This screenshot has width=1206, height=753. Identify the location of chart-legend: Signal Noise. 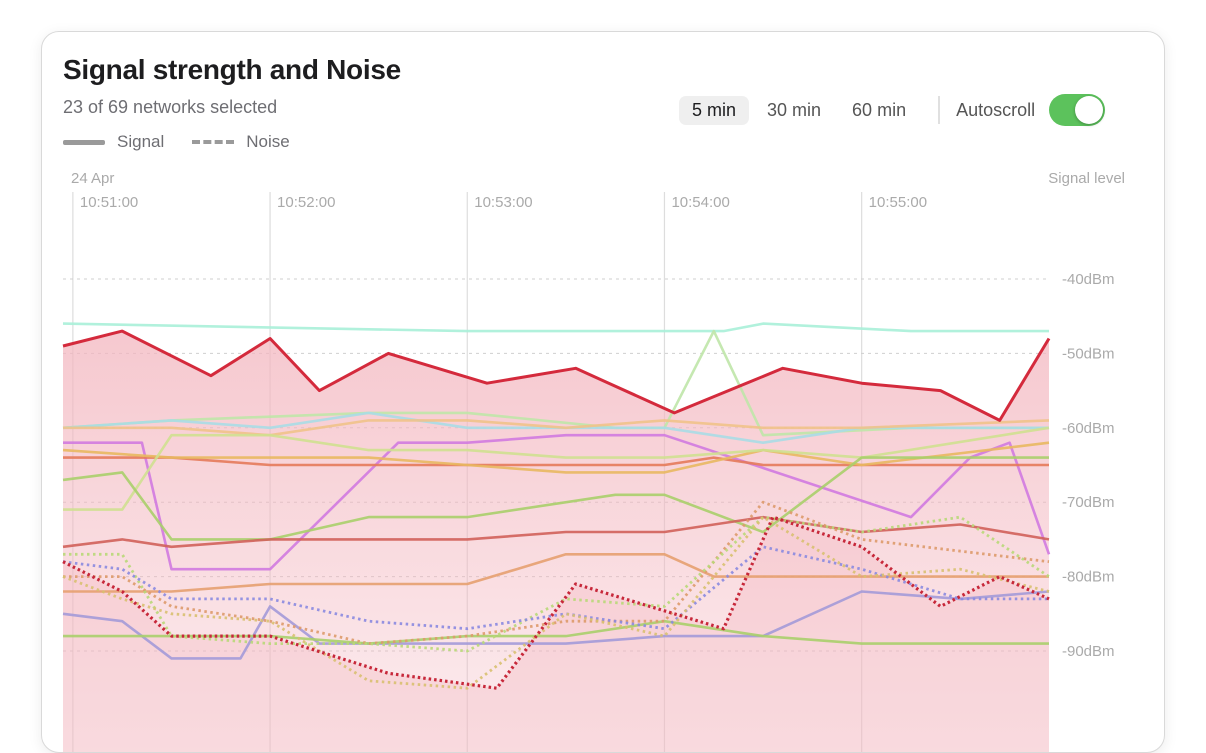
(190, 142).